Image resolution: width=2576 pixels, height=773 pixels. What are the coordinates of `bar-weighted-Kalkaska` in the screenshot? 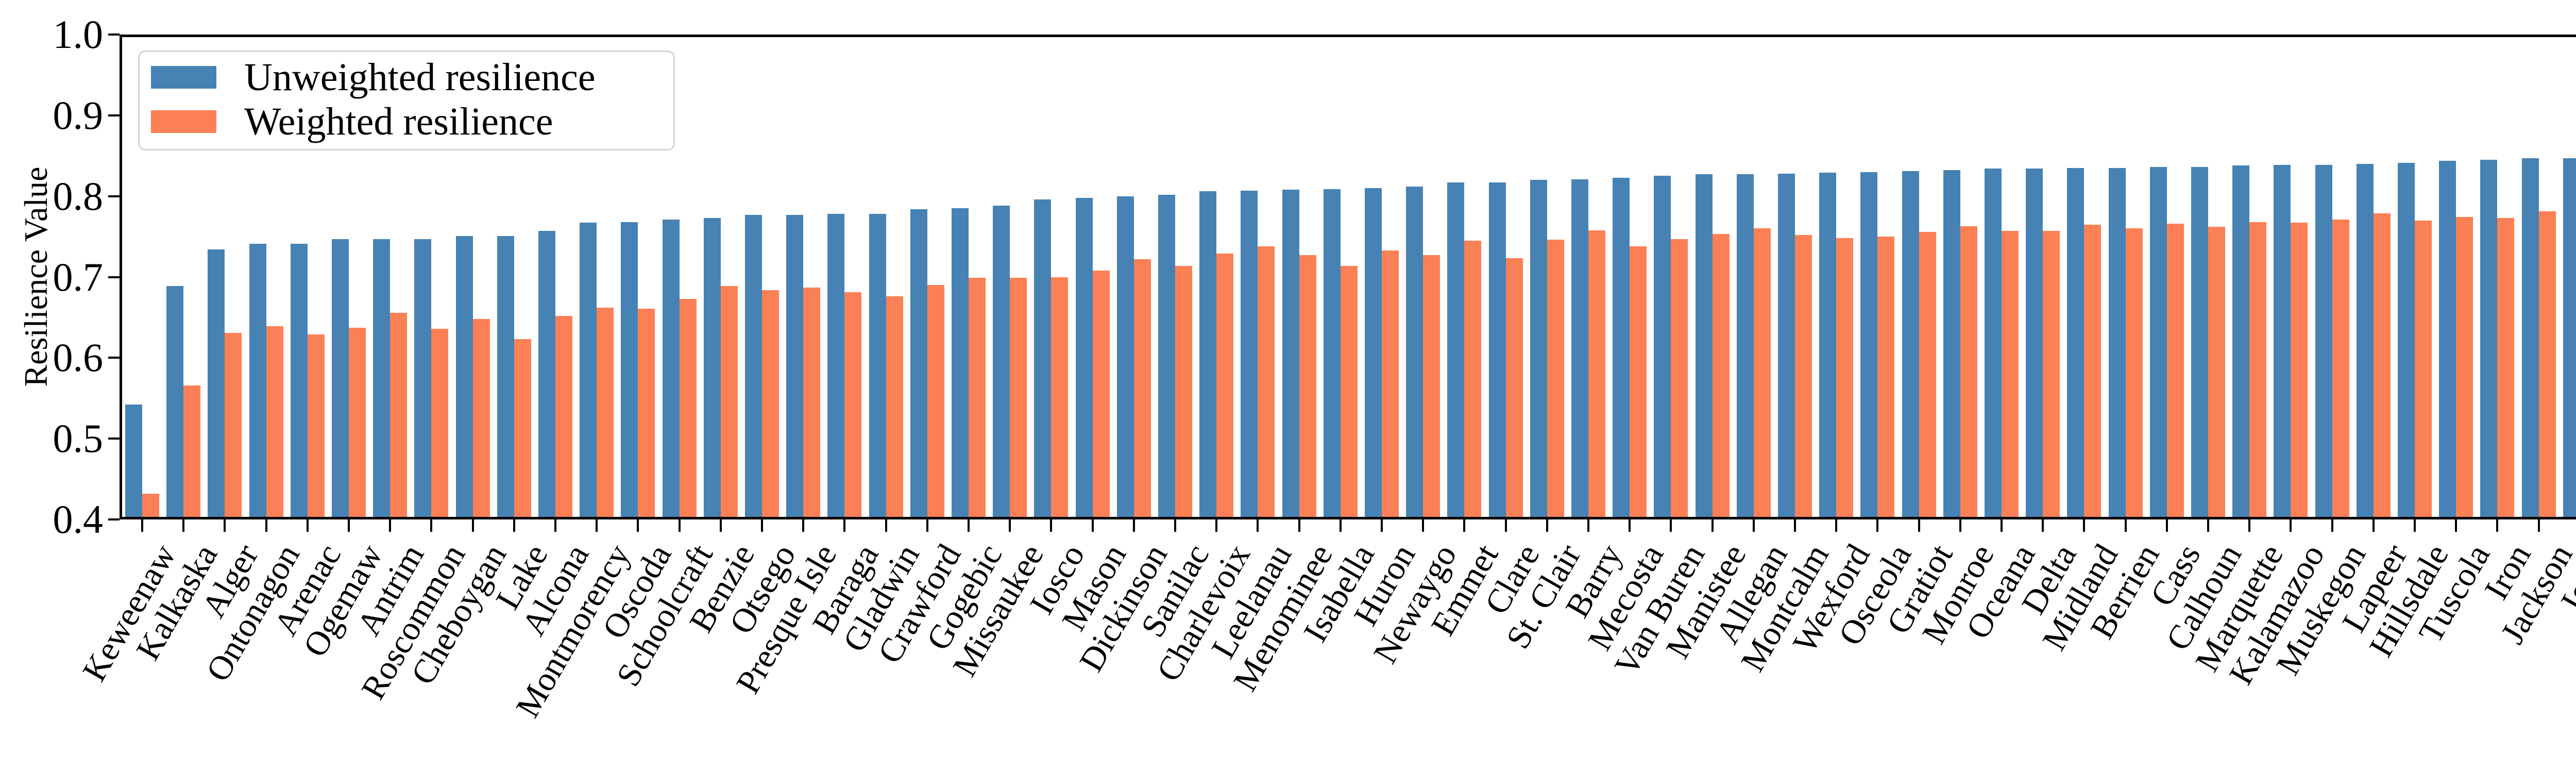 It's located at (192, 452).